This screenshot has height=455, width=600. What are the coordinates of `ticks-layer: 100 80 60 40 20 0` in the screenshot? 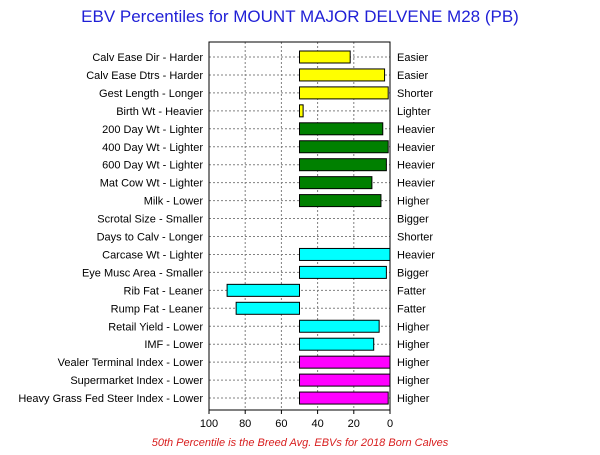 It's located at (296, 420).